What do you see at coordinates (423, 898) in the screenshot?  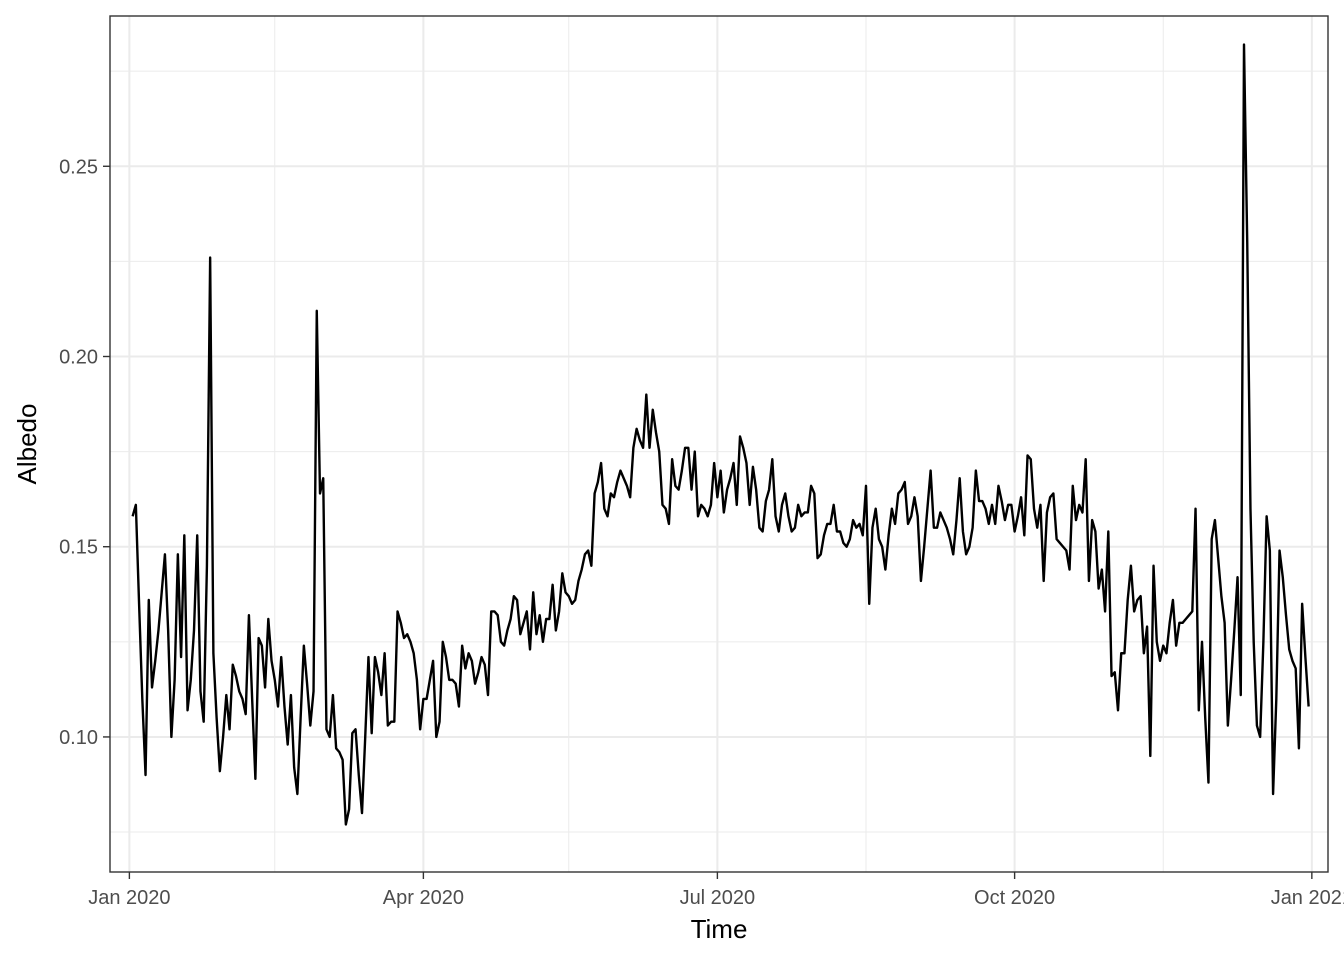 I see `x-tick-label: Apr 2020` at bounding box center [423, 898].